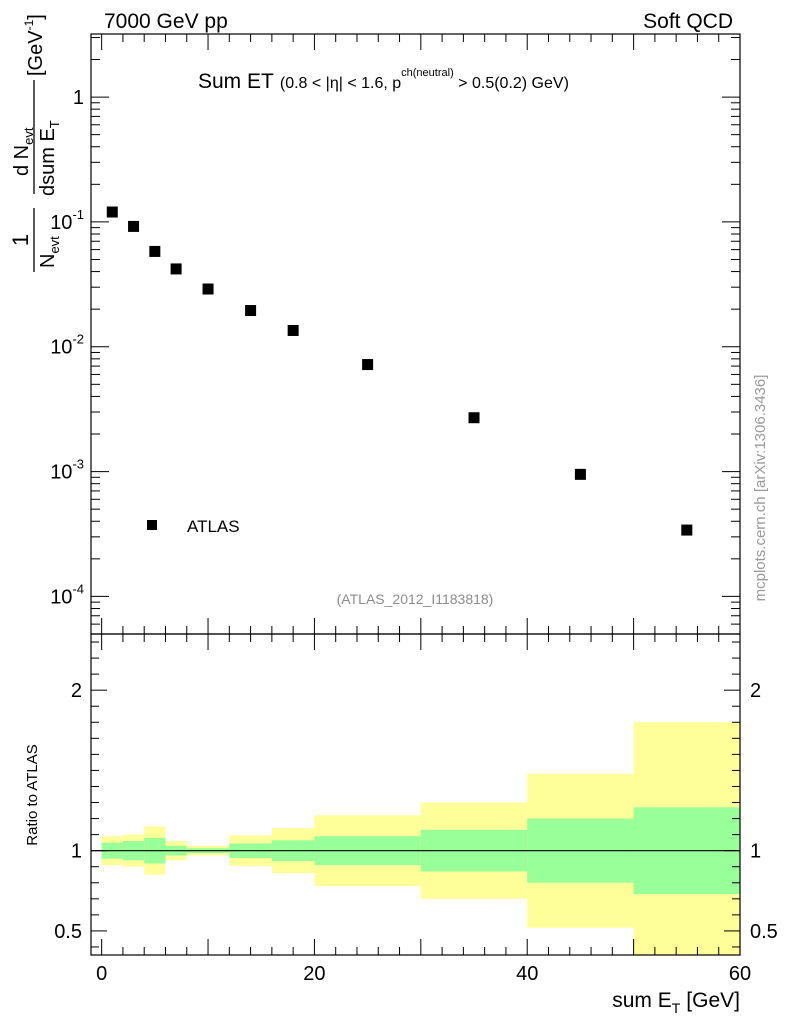  I want to click on main-y-label: 1 Nevt d Nevt dsum ET [GeV-1], so click(35, 143).